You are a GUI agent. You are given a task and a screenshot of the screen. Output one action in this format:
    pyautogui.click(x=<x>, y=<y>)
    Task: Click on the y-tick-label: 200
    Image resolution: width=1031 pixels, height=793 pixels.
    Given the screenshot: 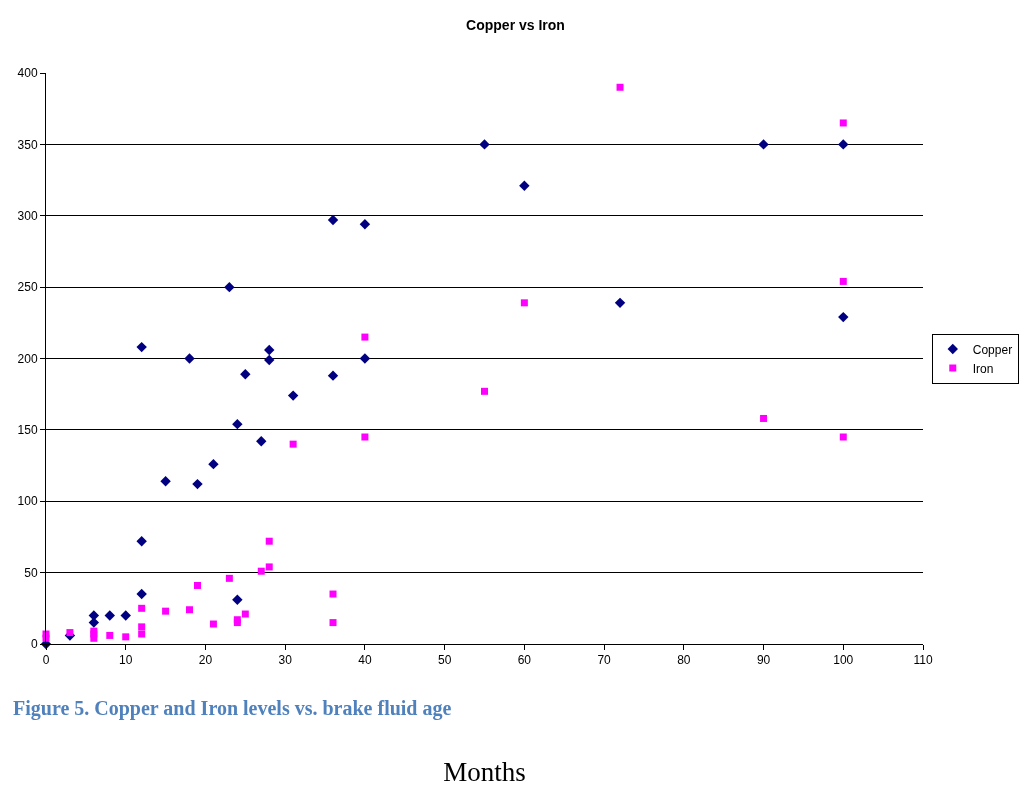 What is the action you would take?
    pyautogui.click(x=27, y=358)
    